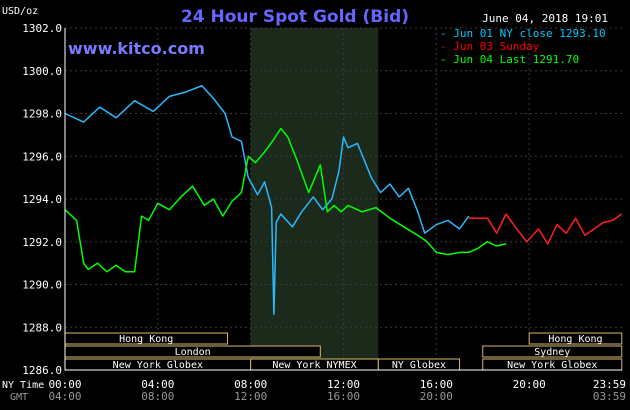 Image resolution: width=630 pixels, height=410 pixels. I want to click on x-tick-label-ny: 04:00, so click(157, 384).